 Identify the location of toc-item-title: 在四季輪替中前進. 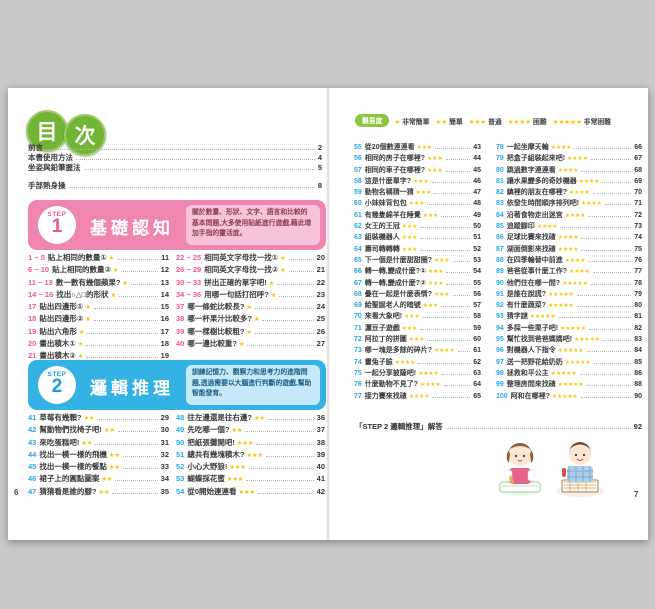
(534, 260).